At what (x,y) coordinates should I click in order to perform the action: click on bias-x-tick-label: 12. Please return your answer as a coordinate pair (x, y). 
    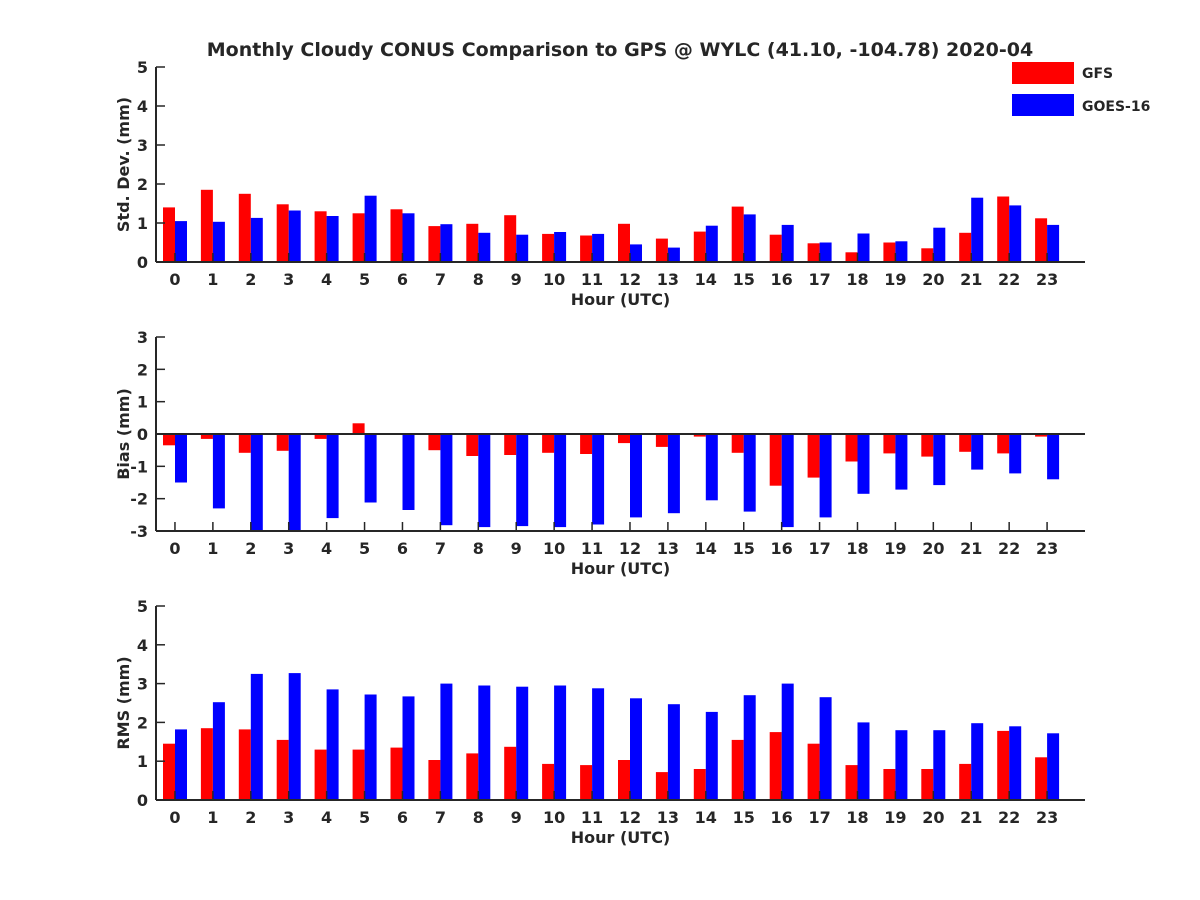
    Looking at the image, I should click on (630, 548).